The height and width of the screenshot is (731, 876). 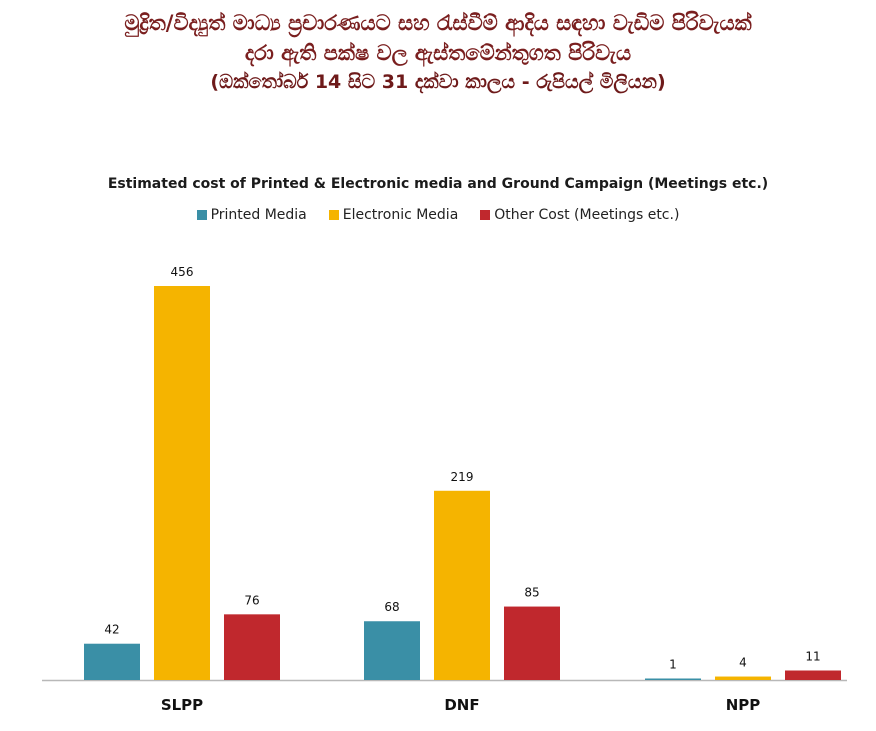 What do you see at coordinates (252, 647) in the screenshot?
I see `bar-slpp-other-cost-meetings-etc` at bounding box center [252, 647].